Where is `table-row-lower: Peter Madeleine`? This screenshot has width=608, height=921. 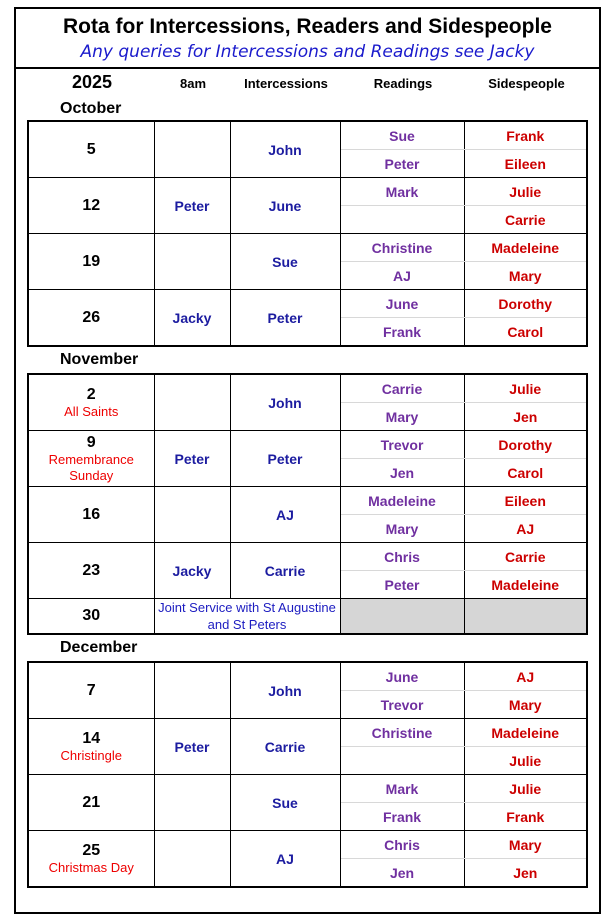 table-row-lower: Peter Madeleine is located at coordinates (308, 584).